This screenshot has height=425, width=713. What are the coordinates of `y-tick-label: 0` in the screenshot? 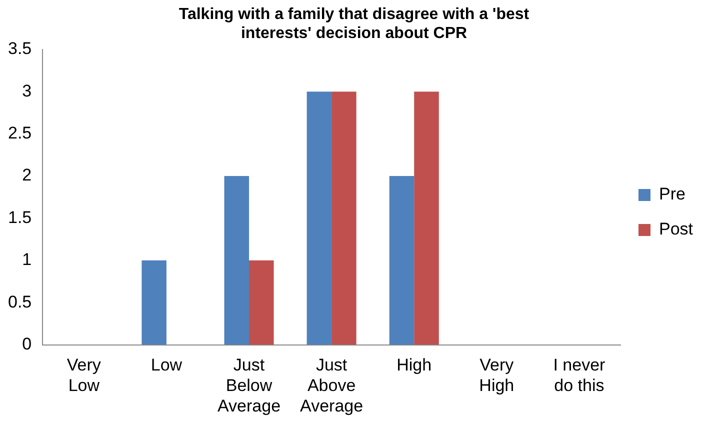 It's located at (27, 344).